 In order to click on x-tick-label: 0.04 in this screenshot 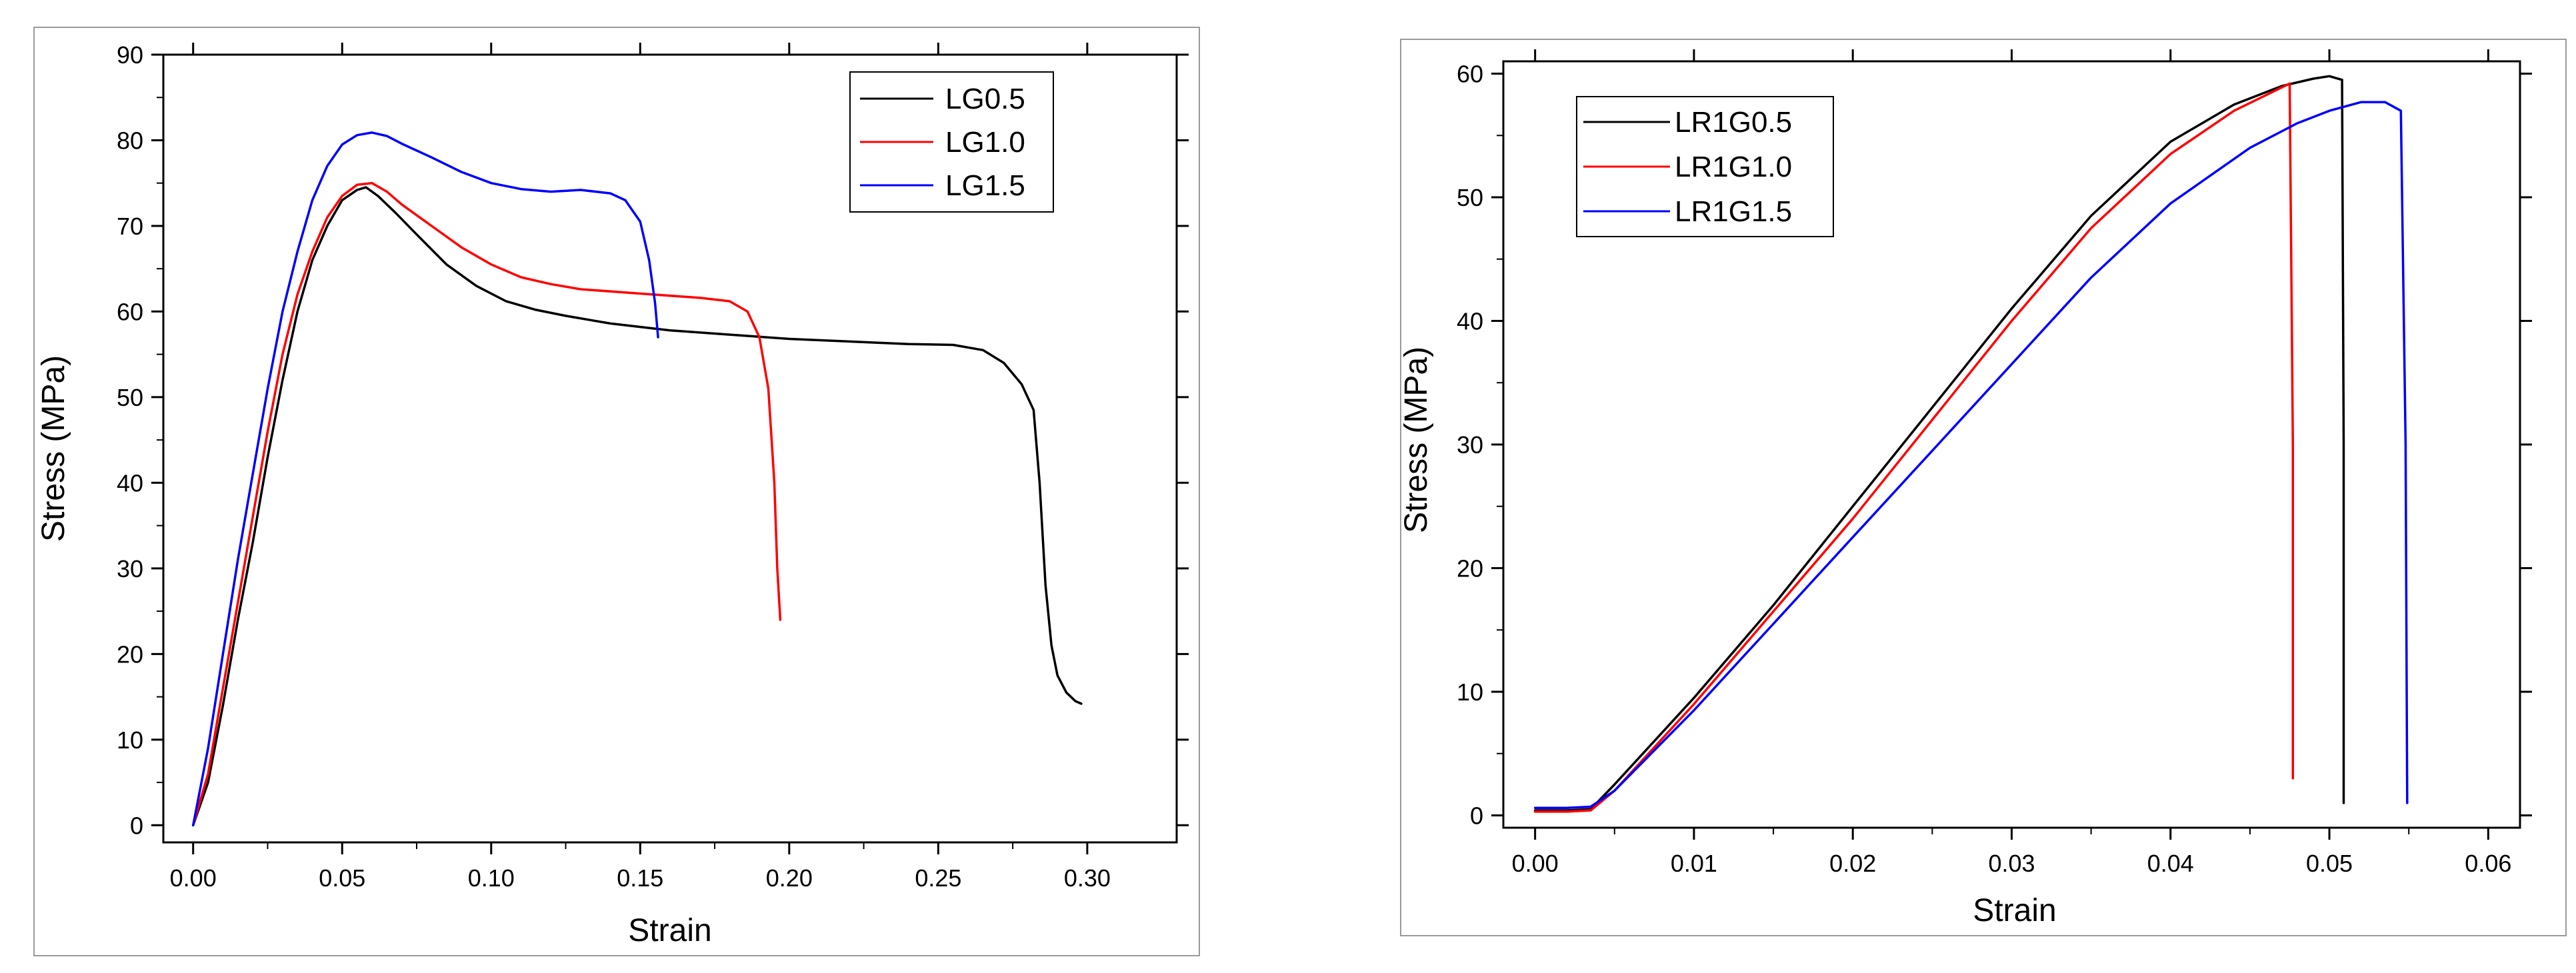, I will do `click(2170, 863)`.